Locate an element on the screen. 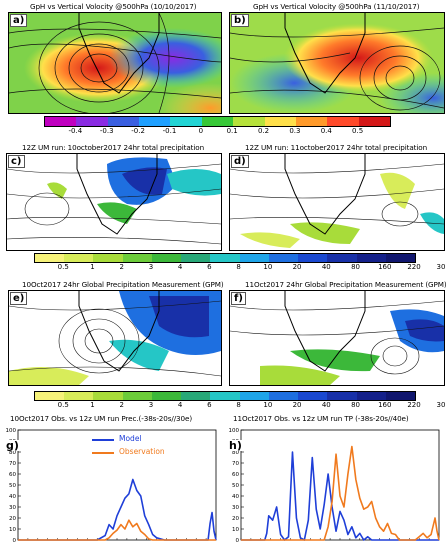  colorbar-tick-label: -0.4 is located at coordinates (75, 131).